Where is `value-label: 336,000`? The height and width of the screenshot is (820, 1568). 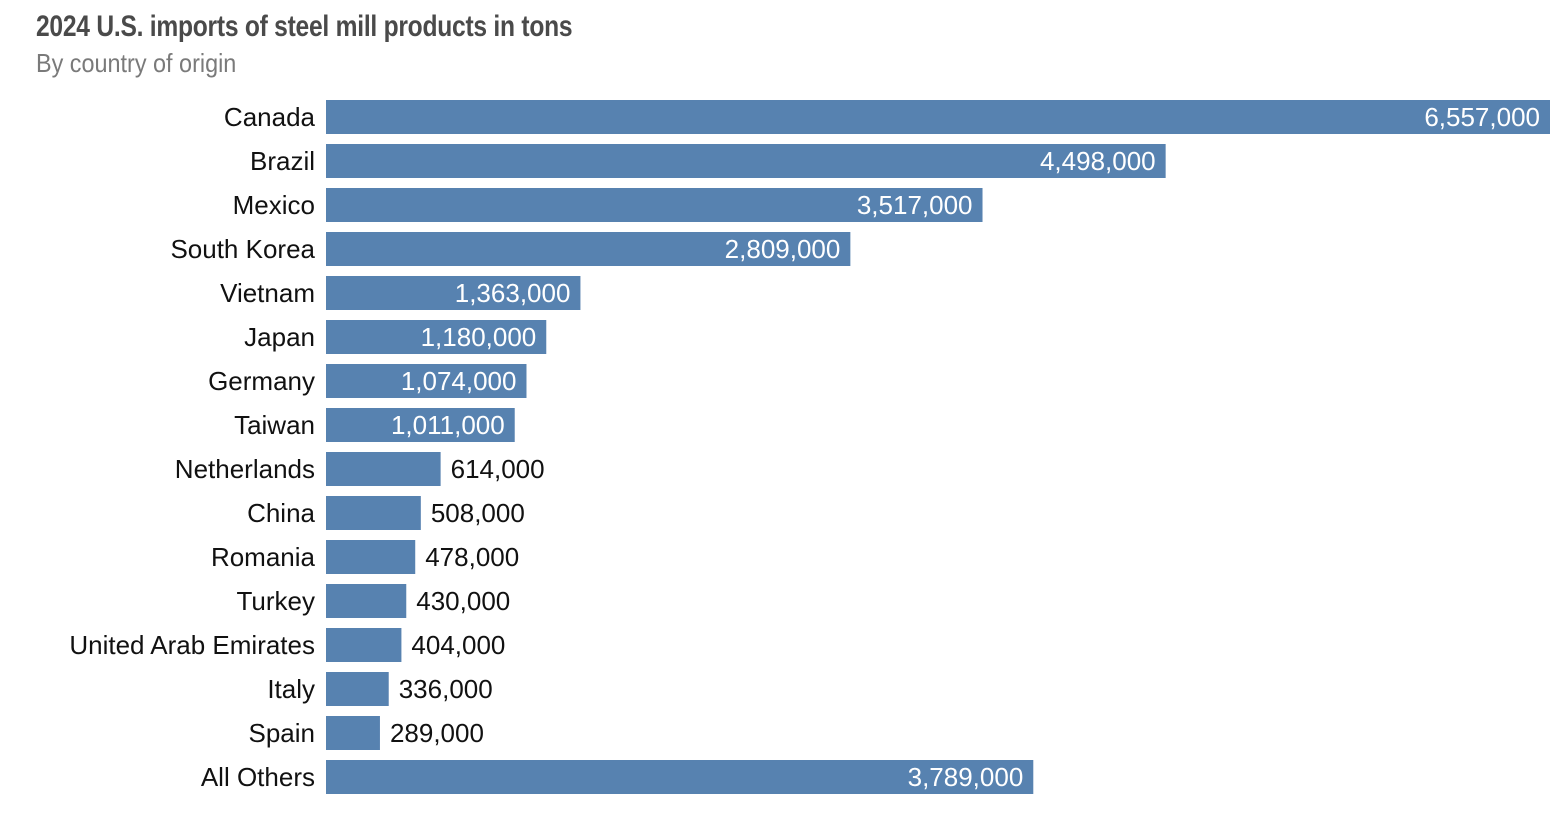
value-label: 336,000 is located at coordinates (446, 689).